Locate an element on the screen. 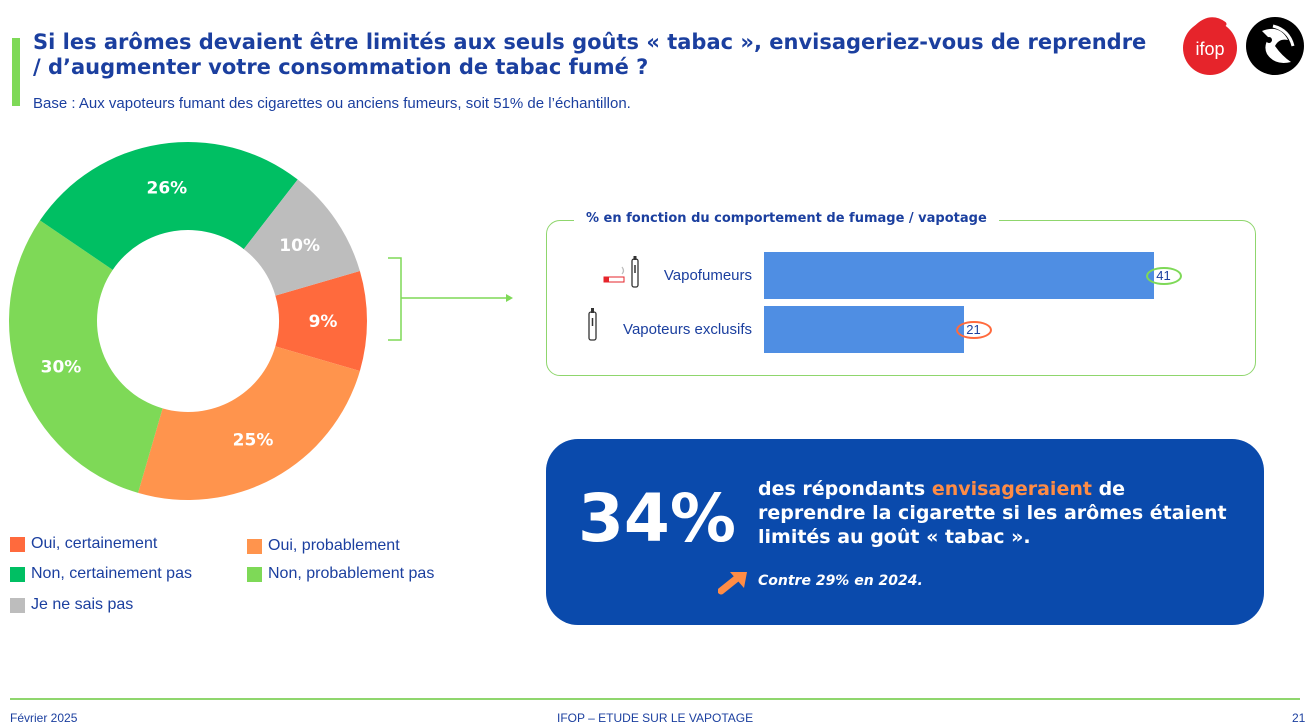 Image resolution: width=1308 pixels, height=728 pixels. bar-value-vapofumeurs: 41 is located at coordinates (1163, 275).